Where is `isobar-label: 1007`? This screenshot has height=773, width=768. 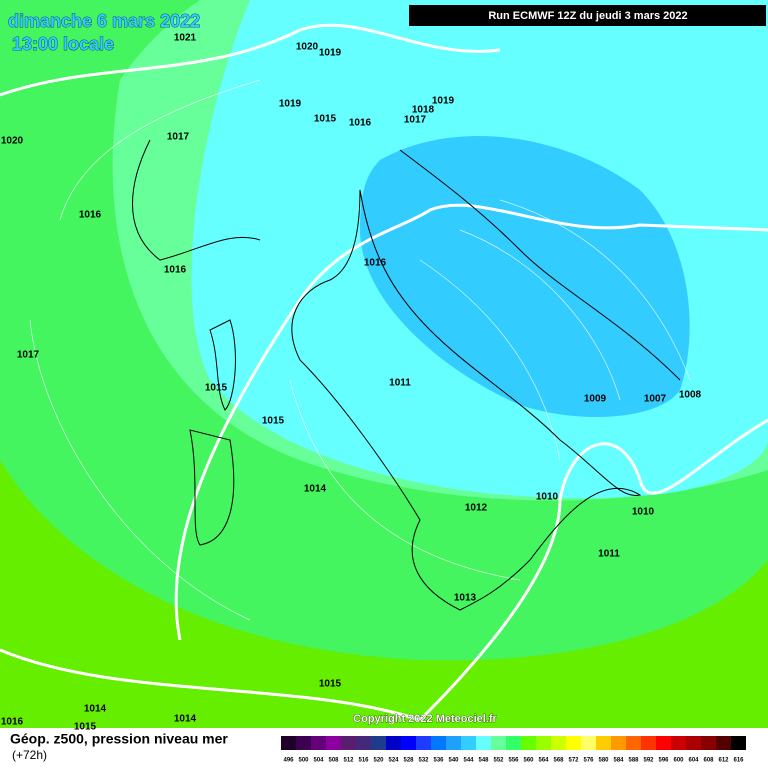 isobar-label: 1007 is located at coordinates (655, 399).